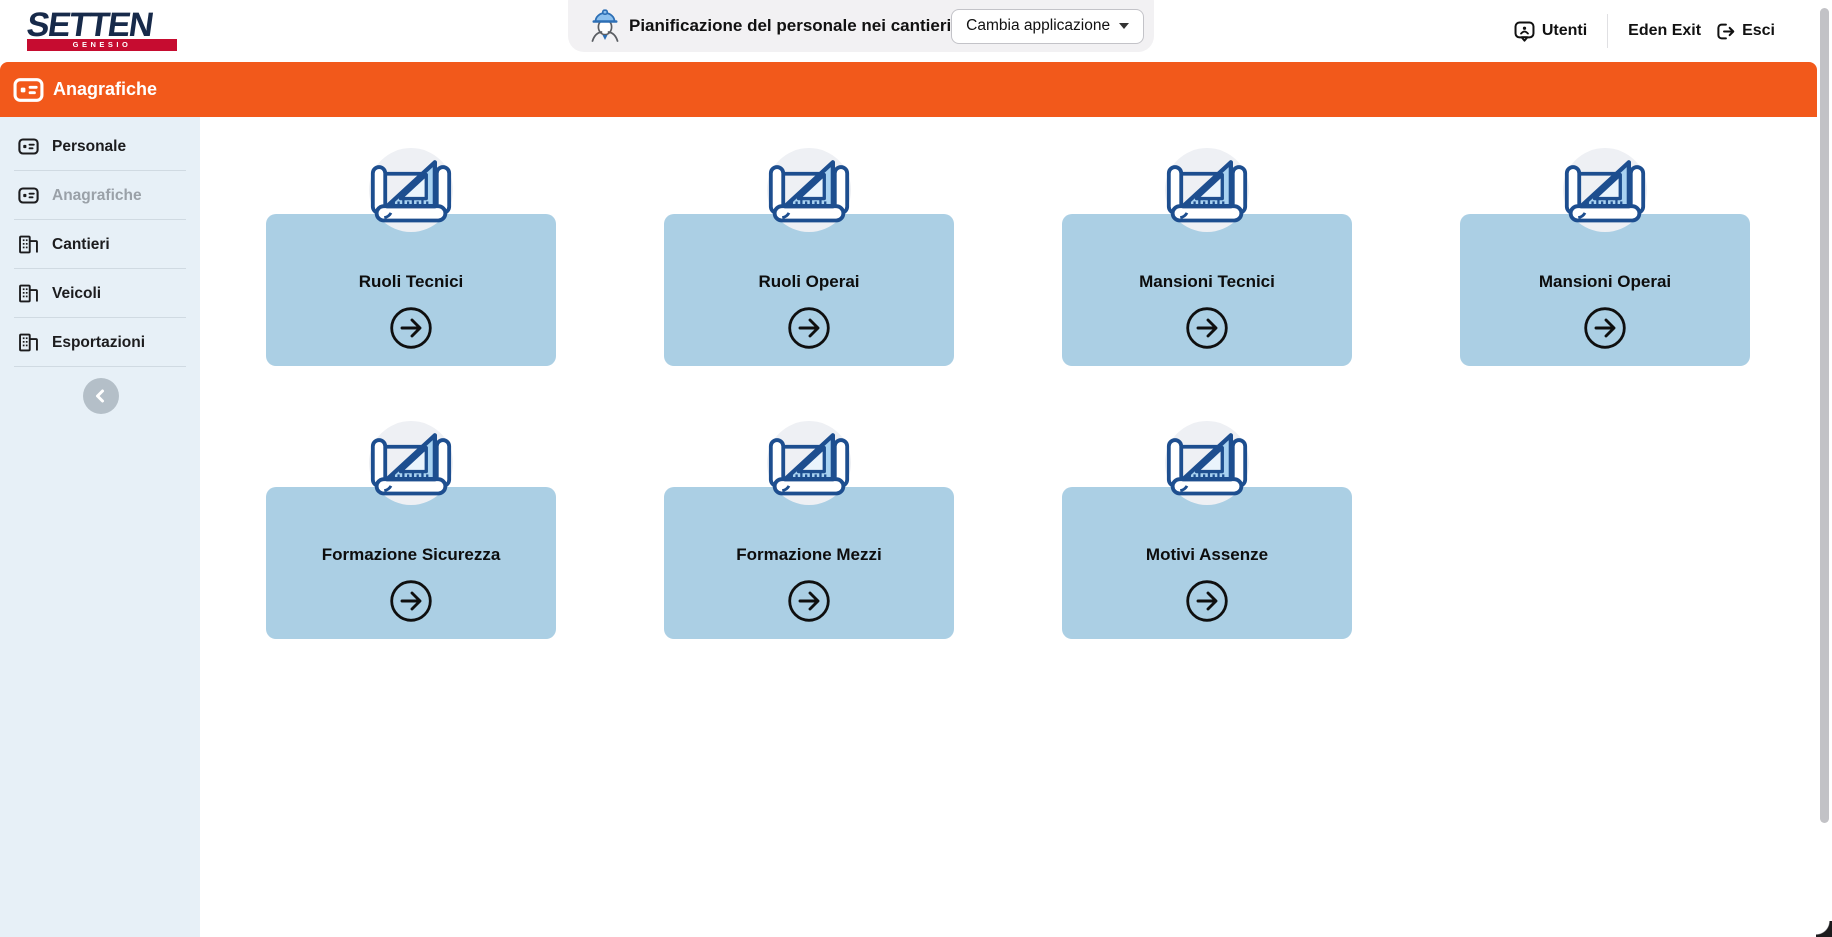 Image resolution: width=1832 pixels, height=937 pixels. I want to click on change-application-label: Cambia applicazione, so click(1038, 25).